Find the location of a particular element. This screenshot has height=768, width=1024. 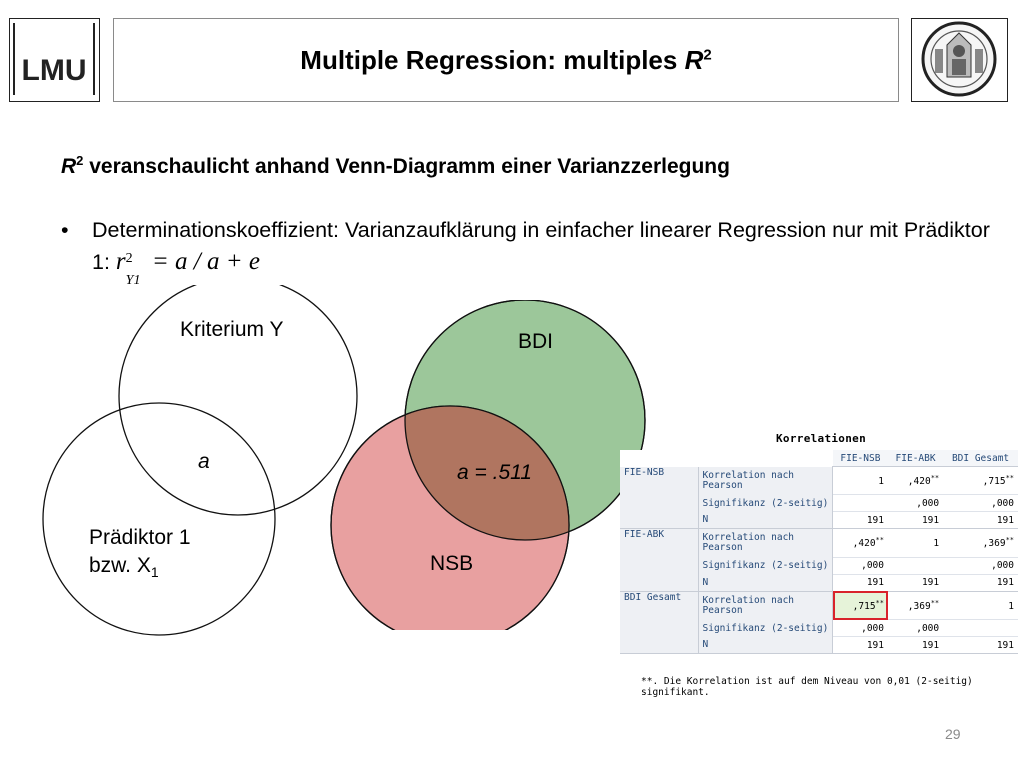

criterion-circle is located at coordinates (238, 400).